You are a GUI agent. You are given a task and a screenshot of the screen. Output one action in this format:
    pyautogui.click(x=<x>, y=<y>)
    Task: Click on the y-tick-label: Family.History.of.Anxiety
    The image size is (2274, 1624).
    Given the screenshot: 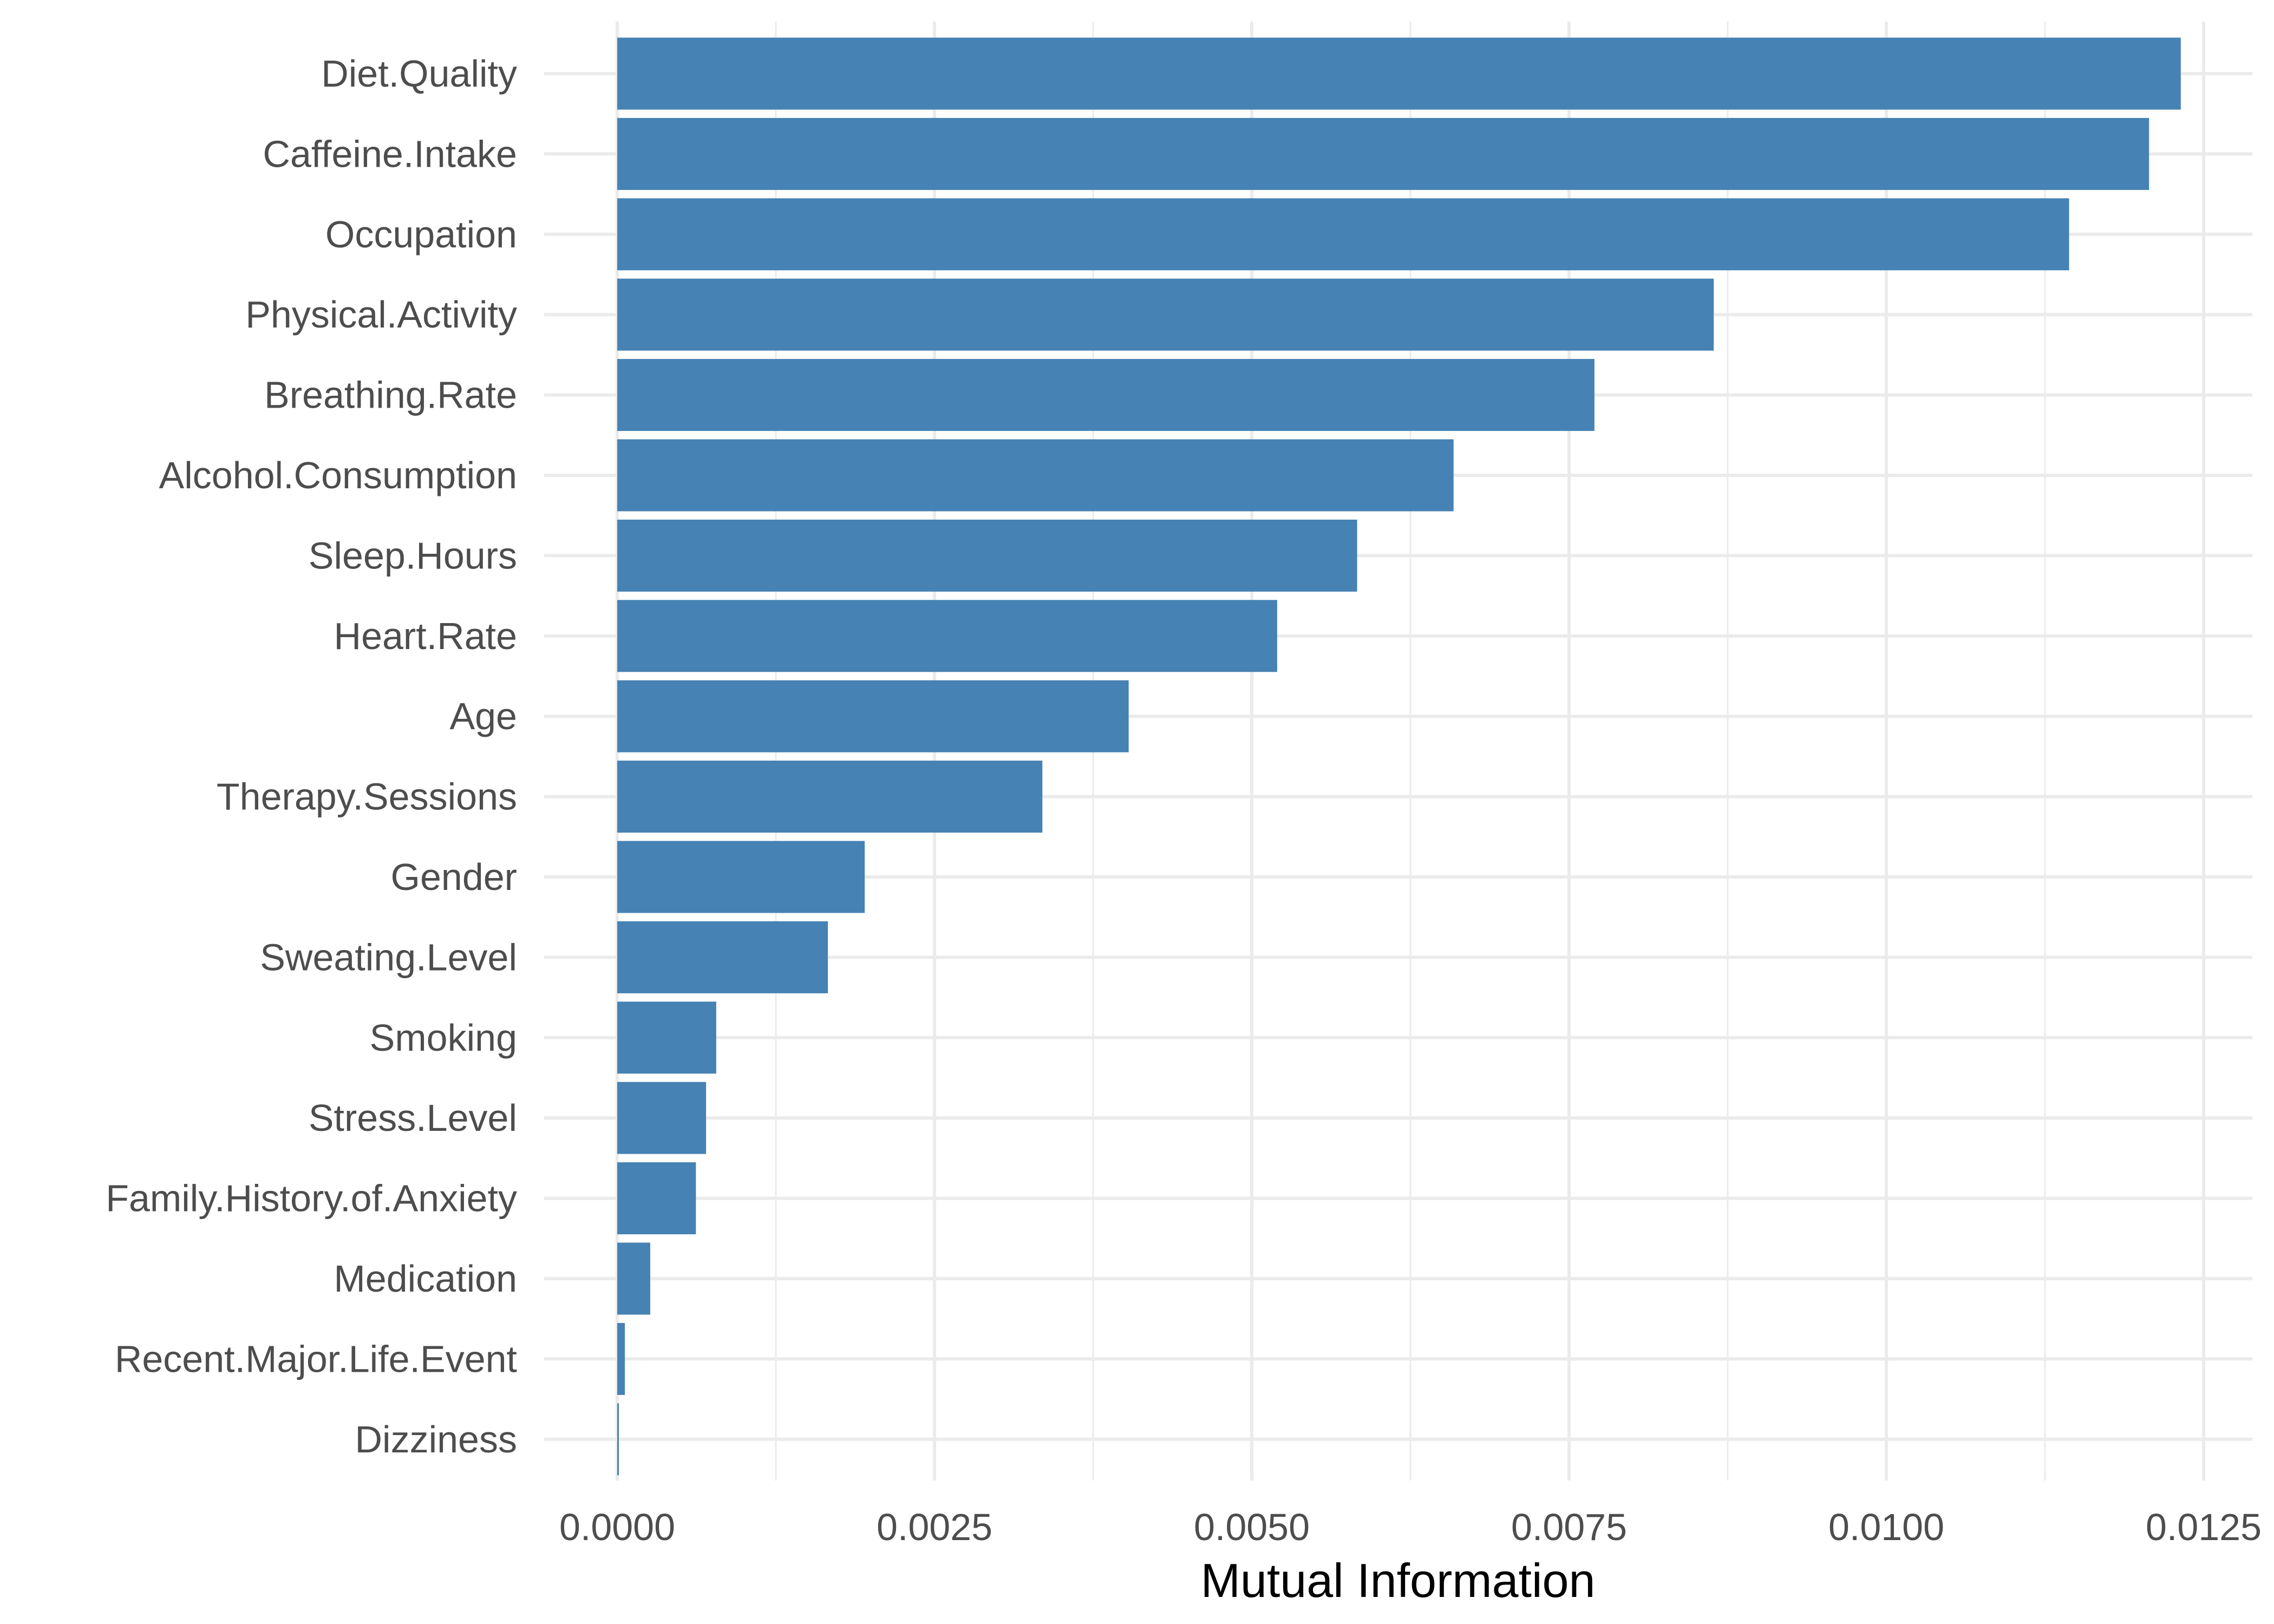 What is the action you would take?
    pyautogui.click(x=312, y=1198)
    